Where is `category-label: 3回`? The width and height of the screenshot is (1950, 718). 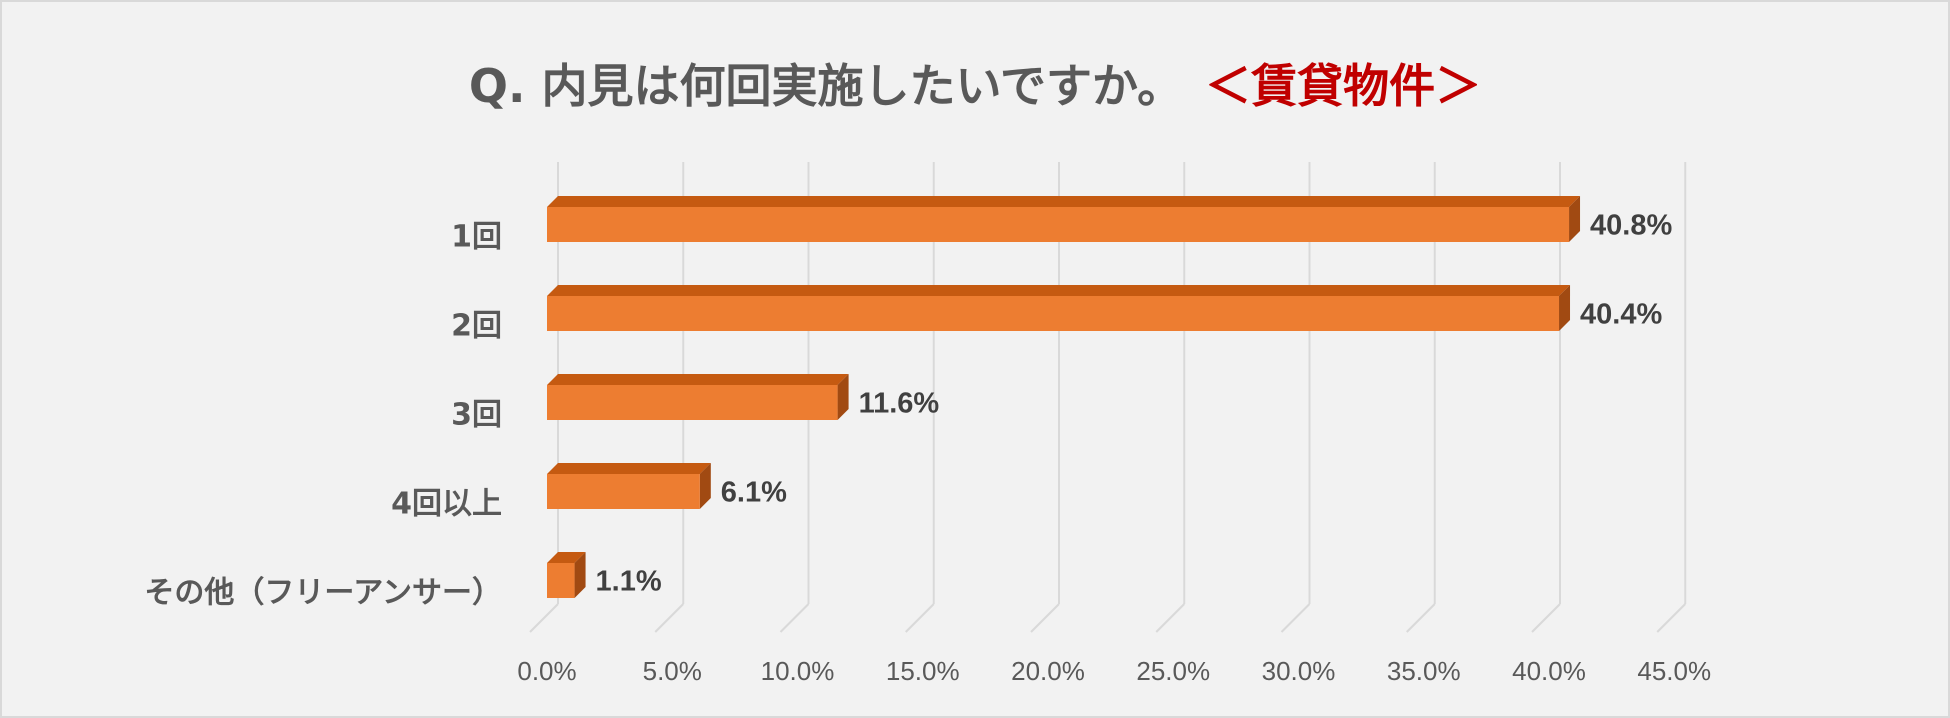 category-label: 3回 is located at coordinates (476, 415).